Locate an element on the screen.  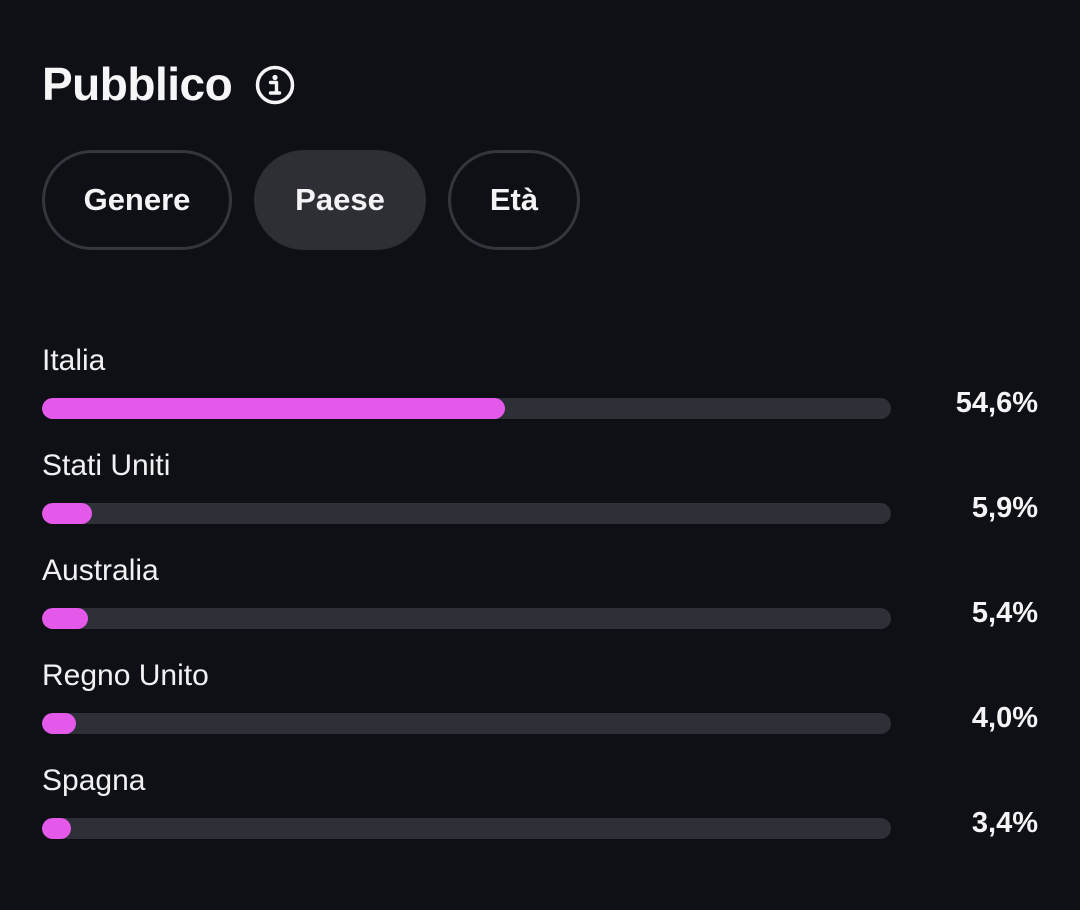
tab-paese: Paese is located at coordinates (340, 200).